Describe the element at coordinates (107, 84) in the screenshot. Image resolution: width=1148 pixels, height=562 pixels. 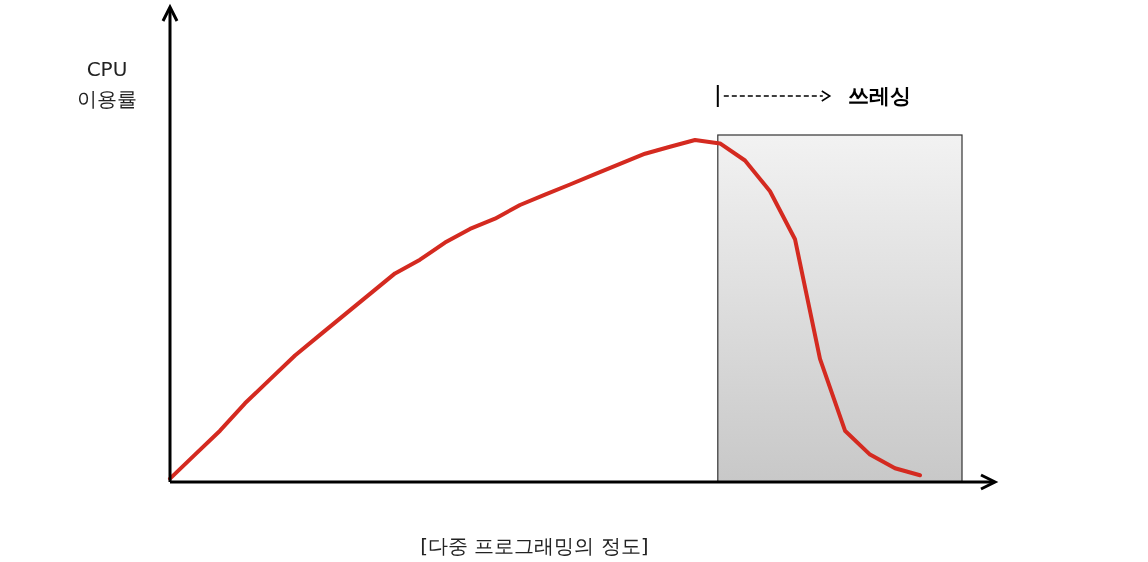
I see `y-axis-title: CPU 이용률` at that location.